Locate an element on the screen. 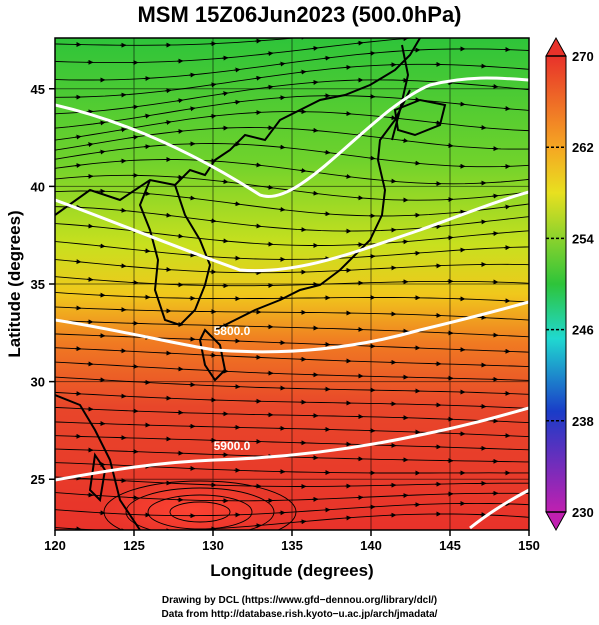  coastline-korea is located at coordinates (175, 253).